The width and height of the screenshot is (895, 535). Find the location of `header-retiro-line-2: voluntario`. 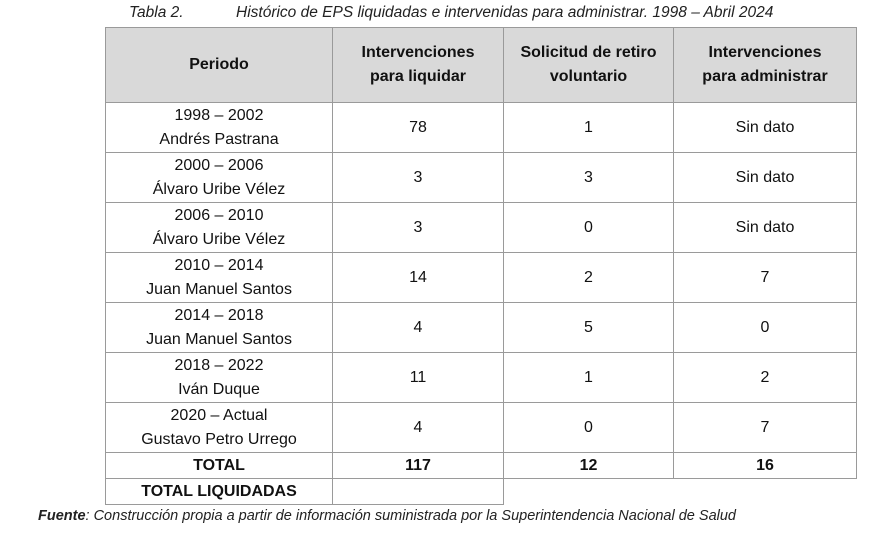

header-retiro-line-2: voluntario is located at coordinates (588, 76).